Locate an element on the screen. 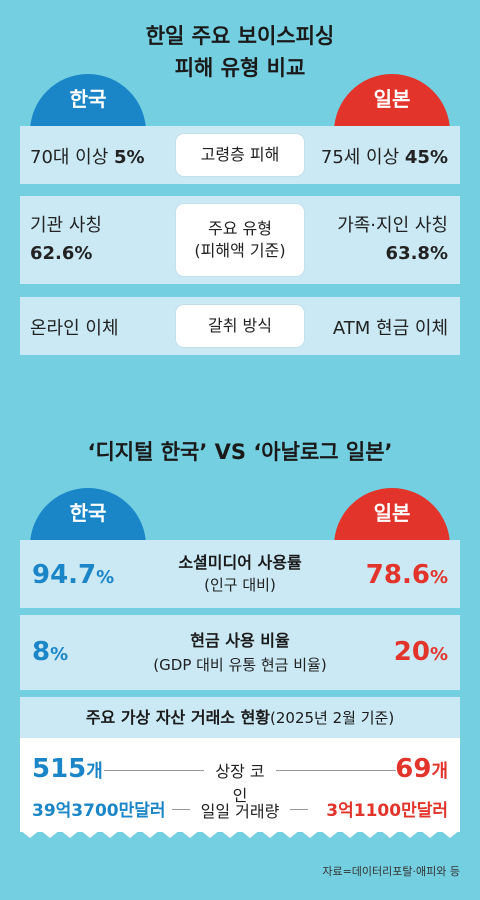  jp-coins-value: 69 is located at coordinates (413, 769).